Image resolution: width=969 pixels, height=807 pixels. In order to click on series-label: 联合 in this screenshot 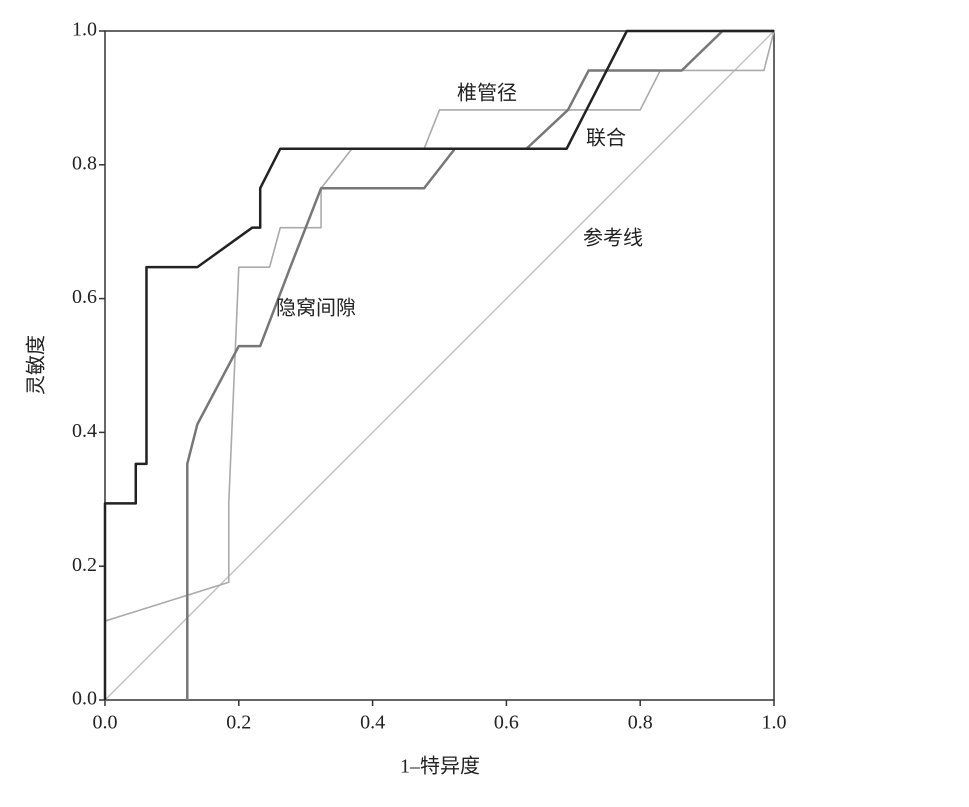, I will do `click(606, 138)`.